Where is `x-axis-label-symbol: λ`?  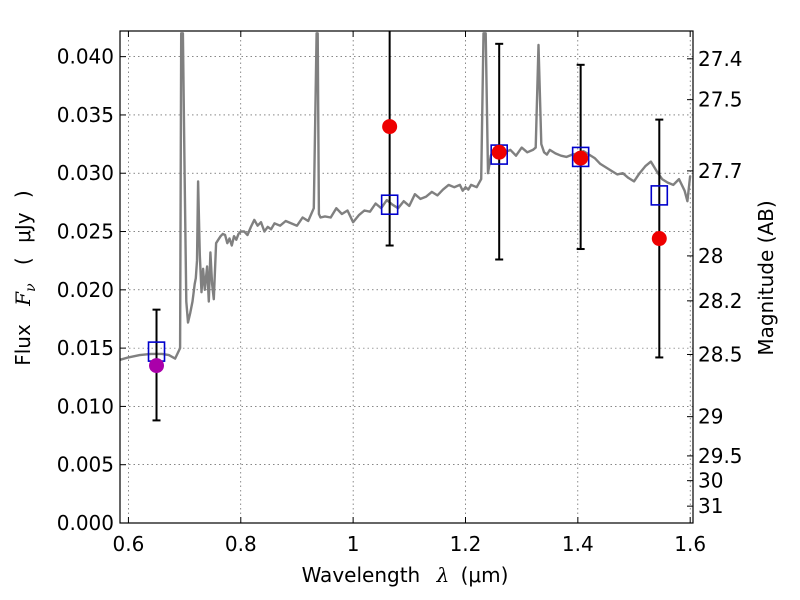
x-axis-label-symbol: λ is located at coordinates (443, 575).